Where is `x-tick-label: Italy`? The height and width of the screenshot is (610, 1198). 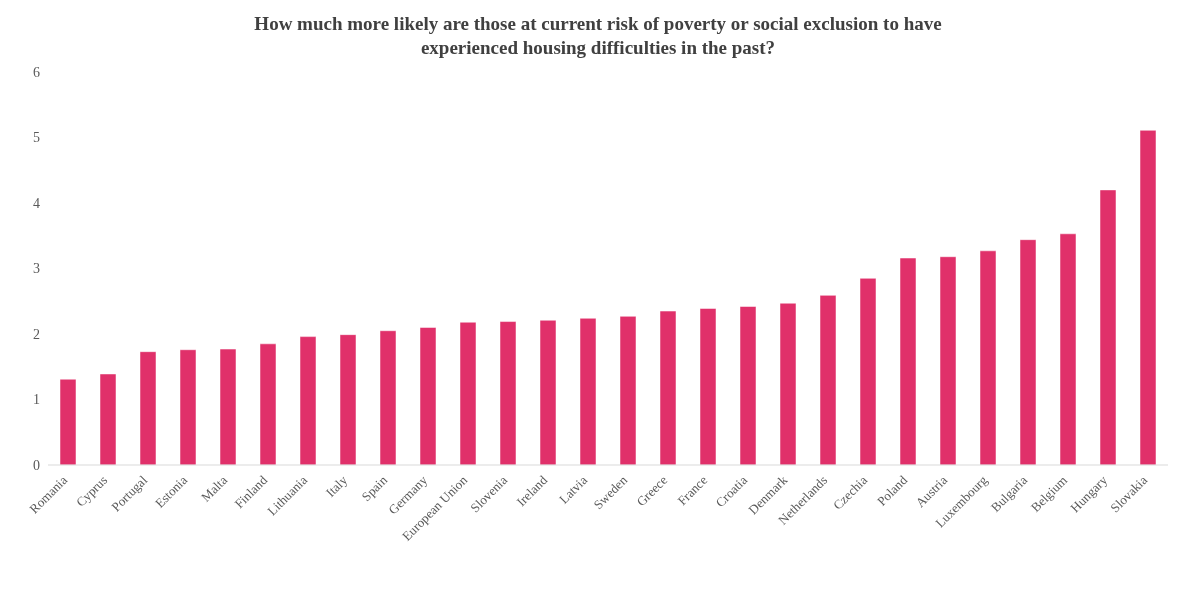
x-tick-label: Italy is located at coordinates (336, 486).